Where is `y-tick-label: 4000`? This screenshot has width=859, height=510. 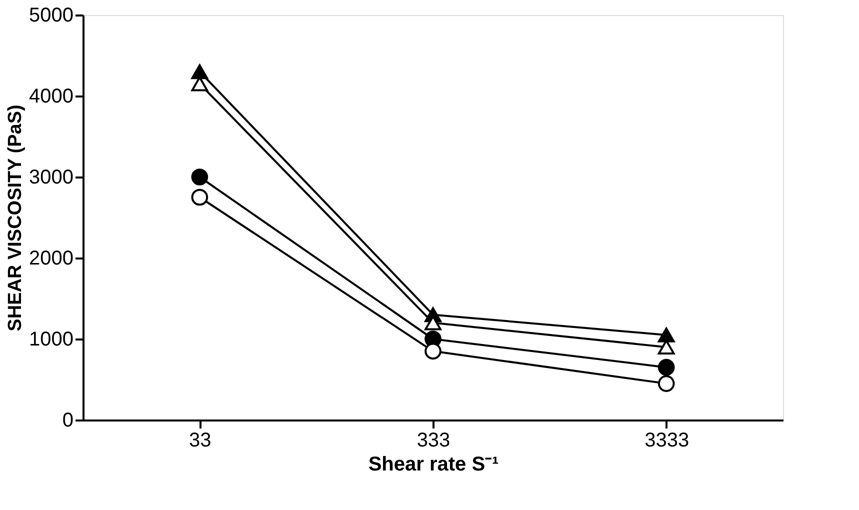 y-tick-label: 4000 is located at coordinates (51, 97).